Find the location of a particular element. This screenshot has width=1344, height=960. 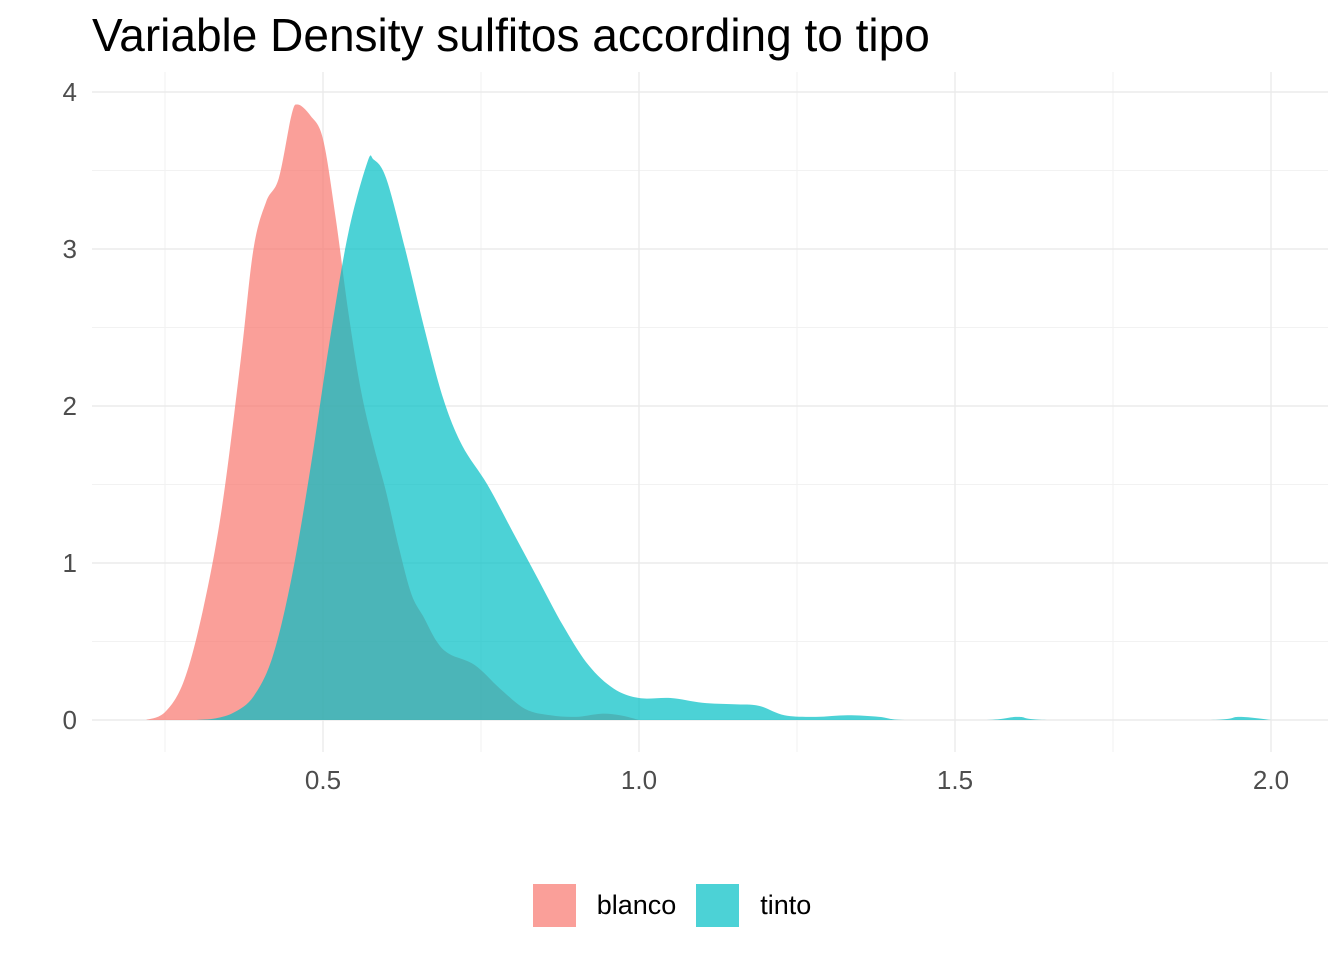

y-tick-label: 1 is located at coordinates (70, 563).